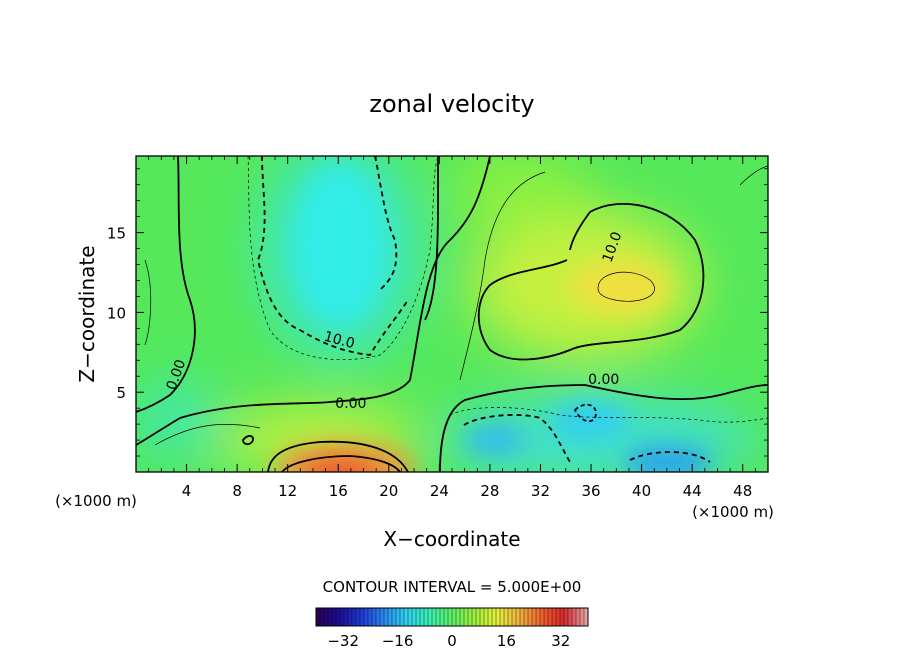 This screenshot has height=654, width=904. I want to click on colorbar-tick-label: −32, so click(343, 641).